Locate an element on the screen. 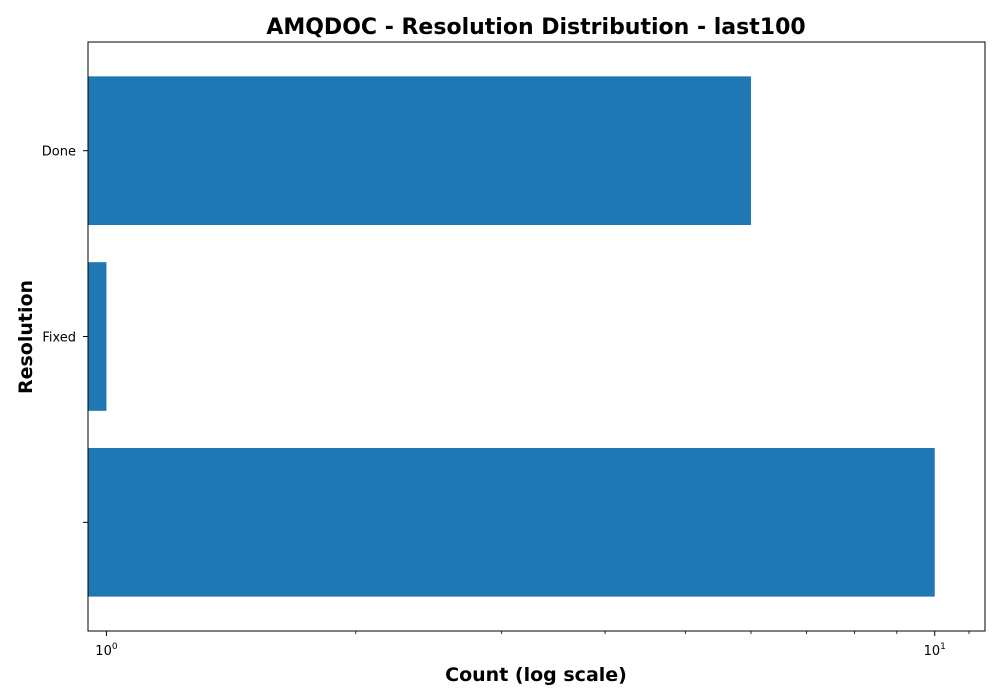  y-tick-label: Done is located at coordinates (59, 152).